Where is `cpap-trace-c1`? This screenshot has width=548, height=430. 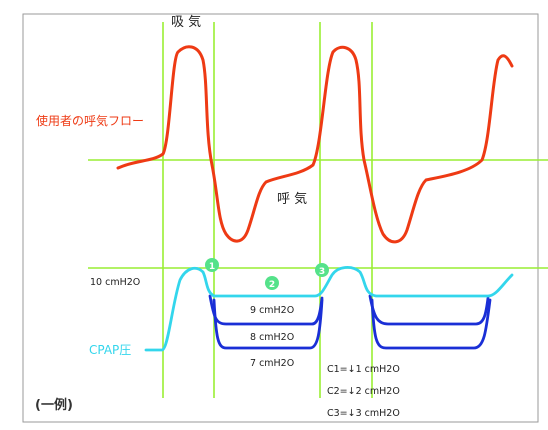
cpap-trace-c1 is located at coordinates (329, 309).